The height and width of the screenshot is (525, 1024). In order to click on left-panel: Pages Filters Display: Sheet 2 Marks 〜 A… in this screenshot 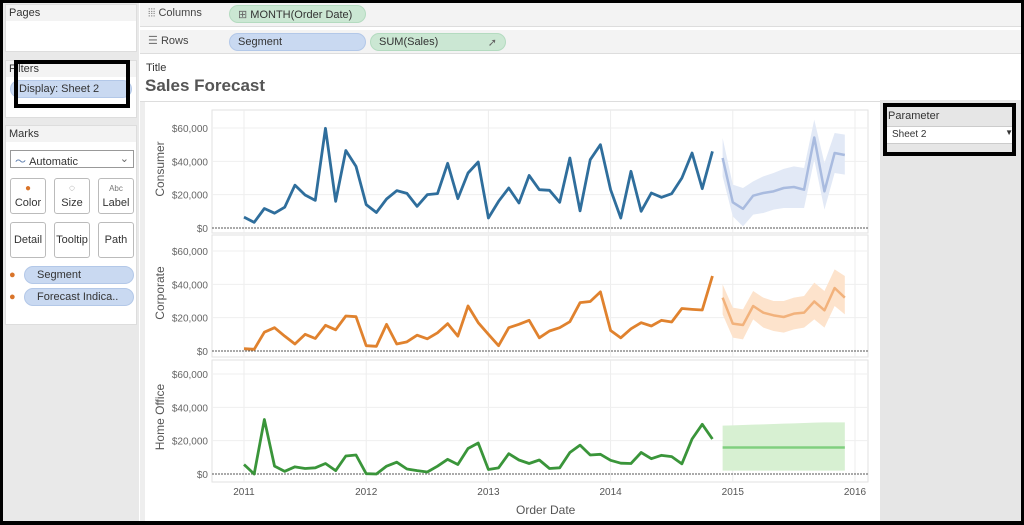, I will do `click(71, 262)`.